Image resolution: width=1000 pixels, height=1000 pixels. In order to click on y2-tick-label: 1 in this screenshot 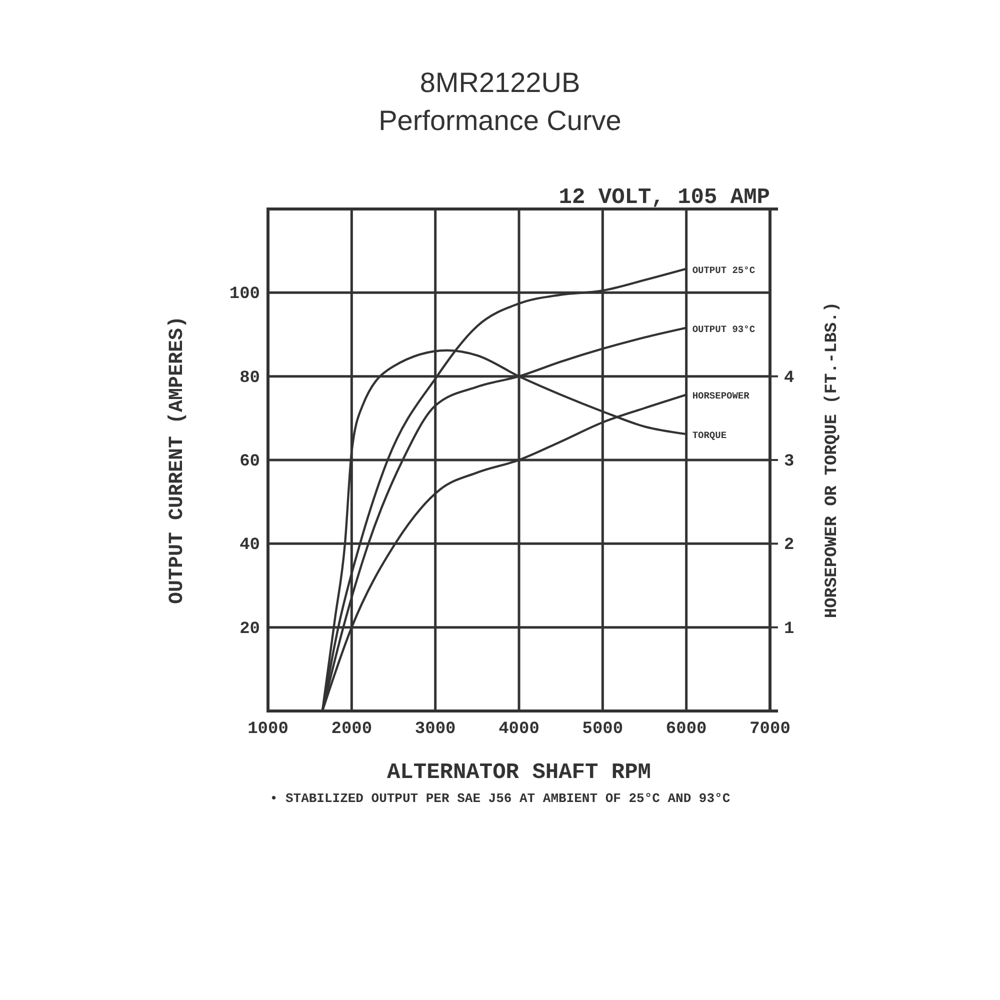, I will do `click(789, 629)`.